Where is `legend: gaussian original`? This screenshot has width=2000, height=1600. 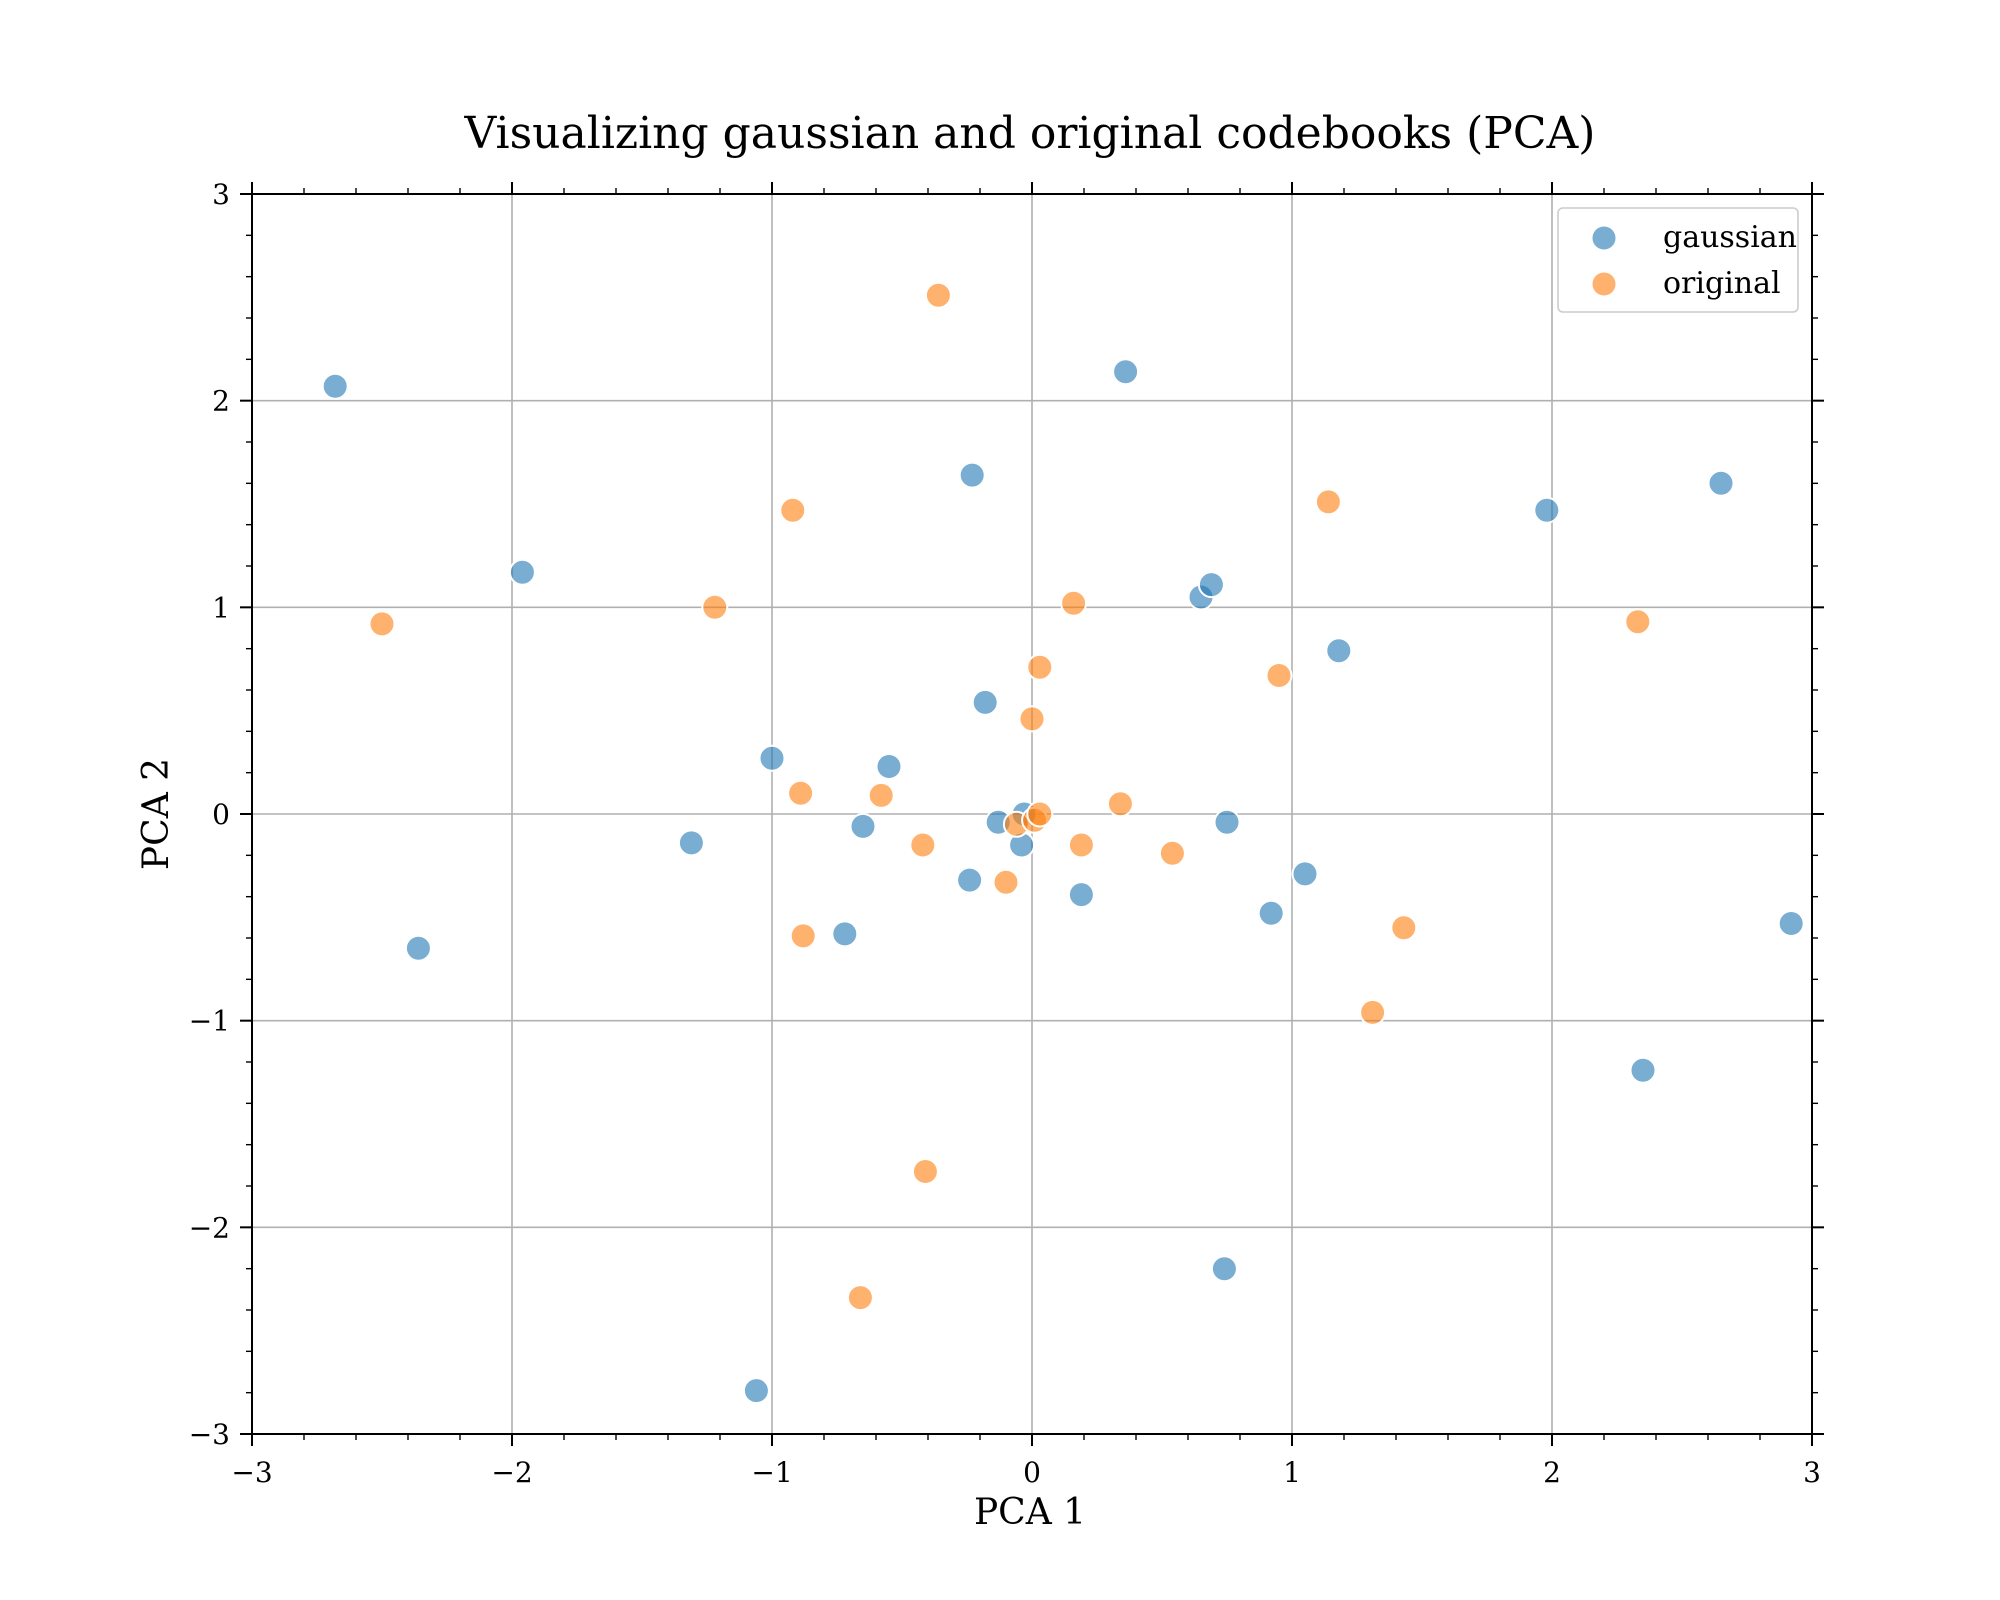
legend: gaussian original is located at coordinates (1678, 260).